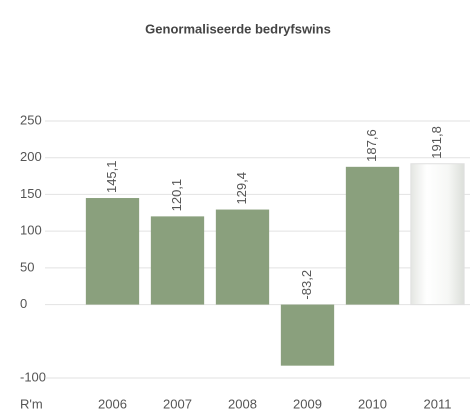 This screenshot has width=476, height=420. Describe the element at coordinates (438, 403) in the screenshot. I see `x-tick-label: 2011` at that location.